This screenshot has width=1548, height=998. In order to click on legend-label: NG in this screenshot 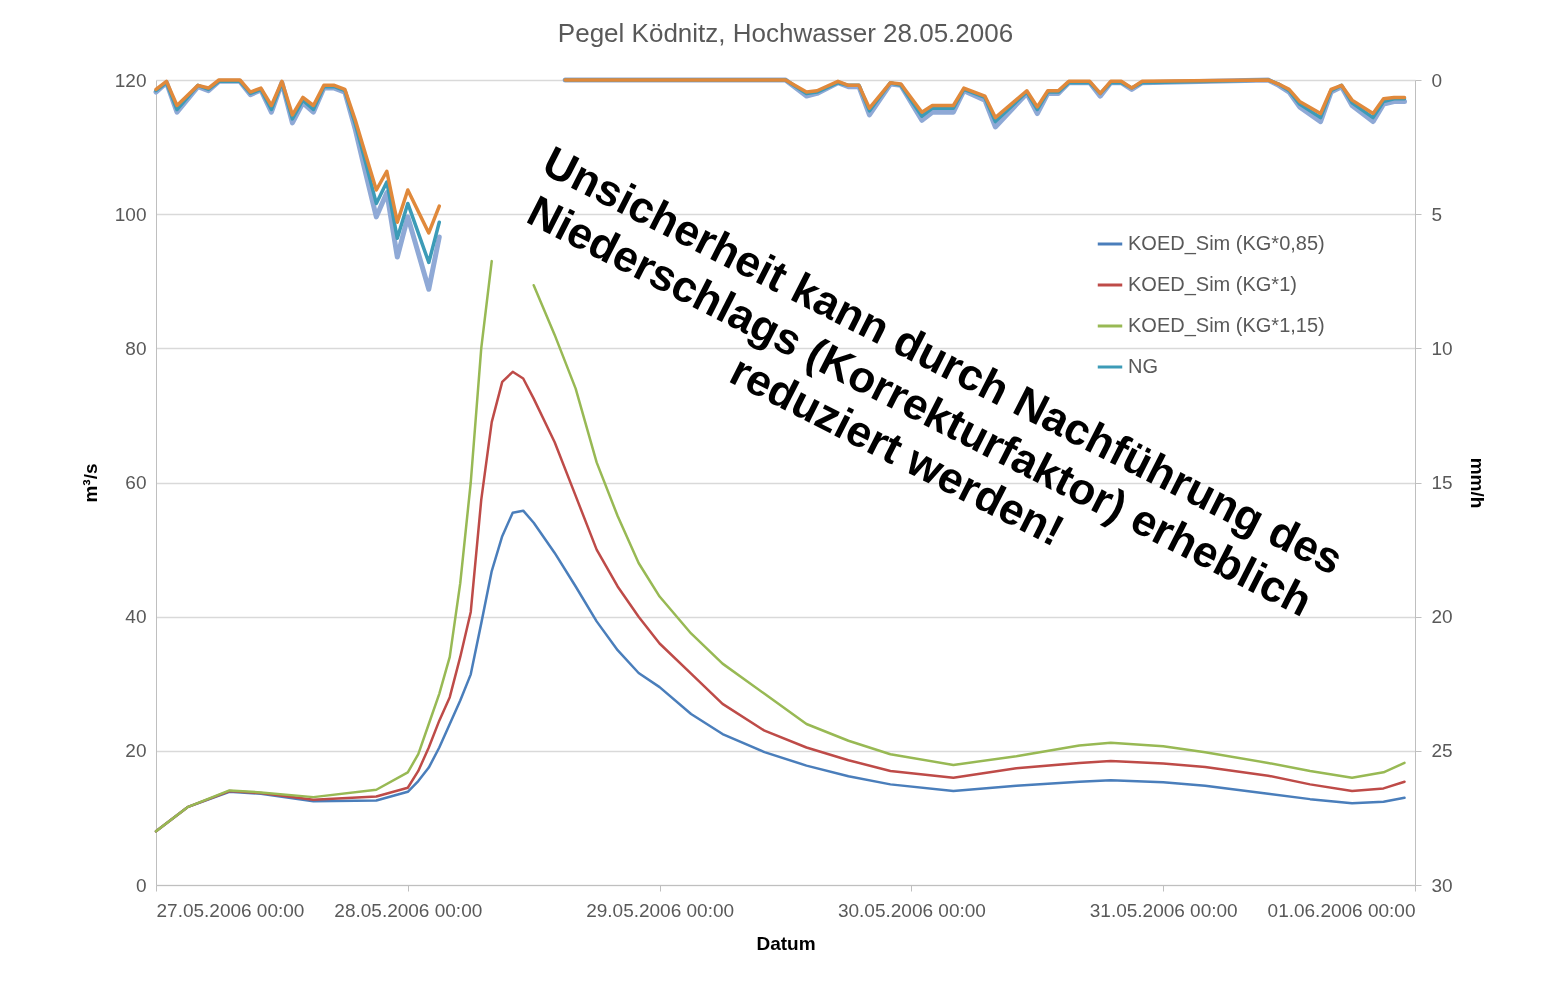, I will do `click(1143, 366)`.